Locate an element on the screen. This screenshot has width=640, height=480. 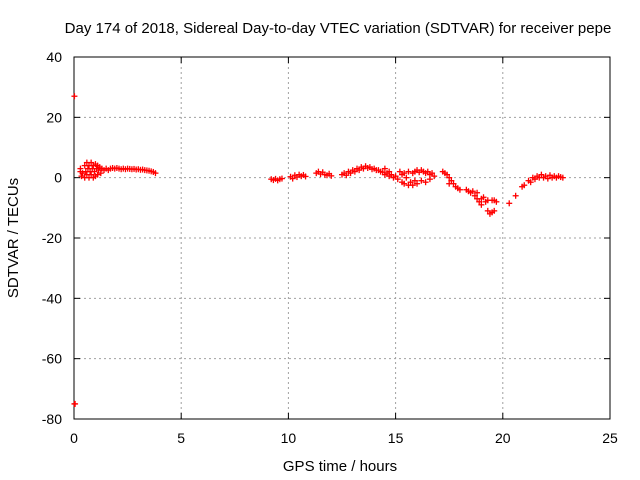
y-tick-label: 20 is located at coordinates (54, 117).